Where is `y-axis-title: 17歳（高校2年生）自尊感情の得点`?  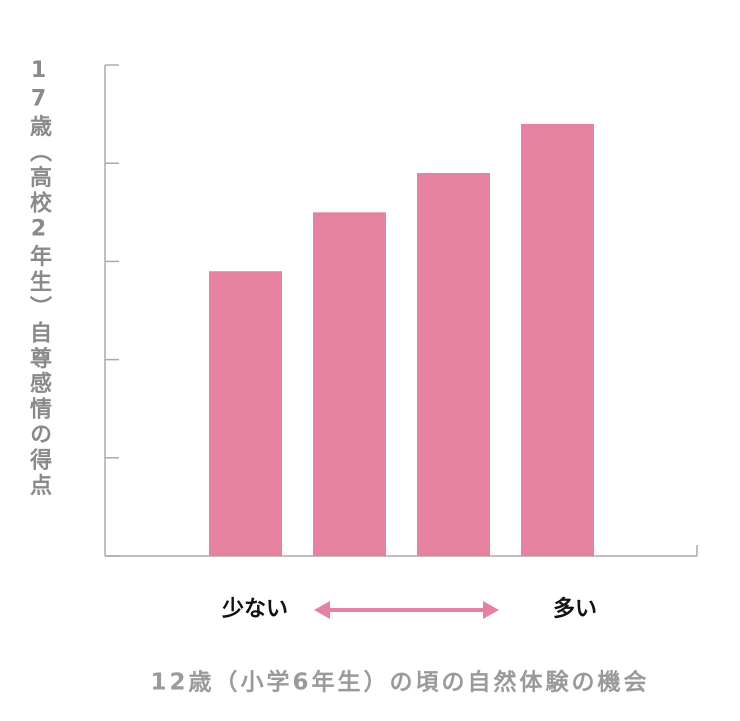 y-axis-title: 17歳（高校2年生）自尊感情の得点 is located at coordinates (38, 278).